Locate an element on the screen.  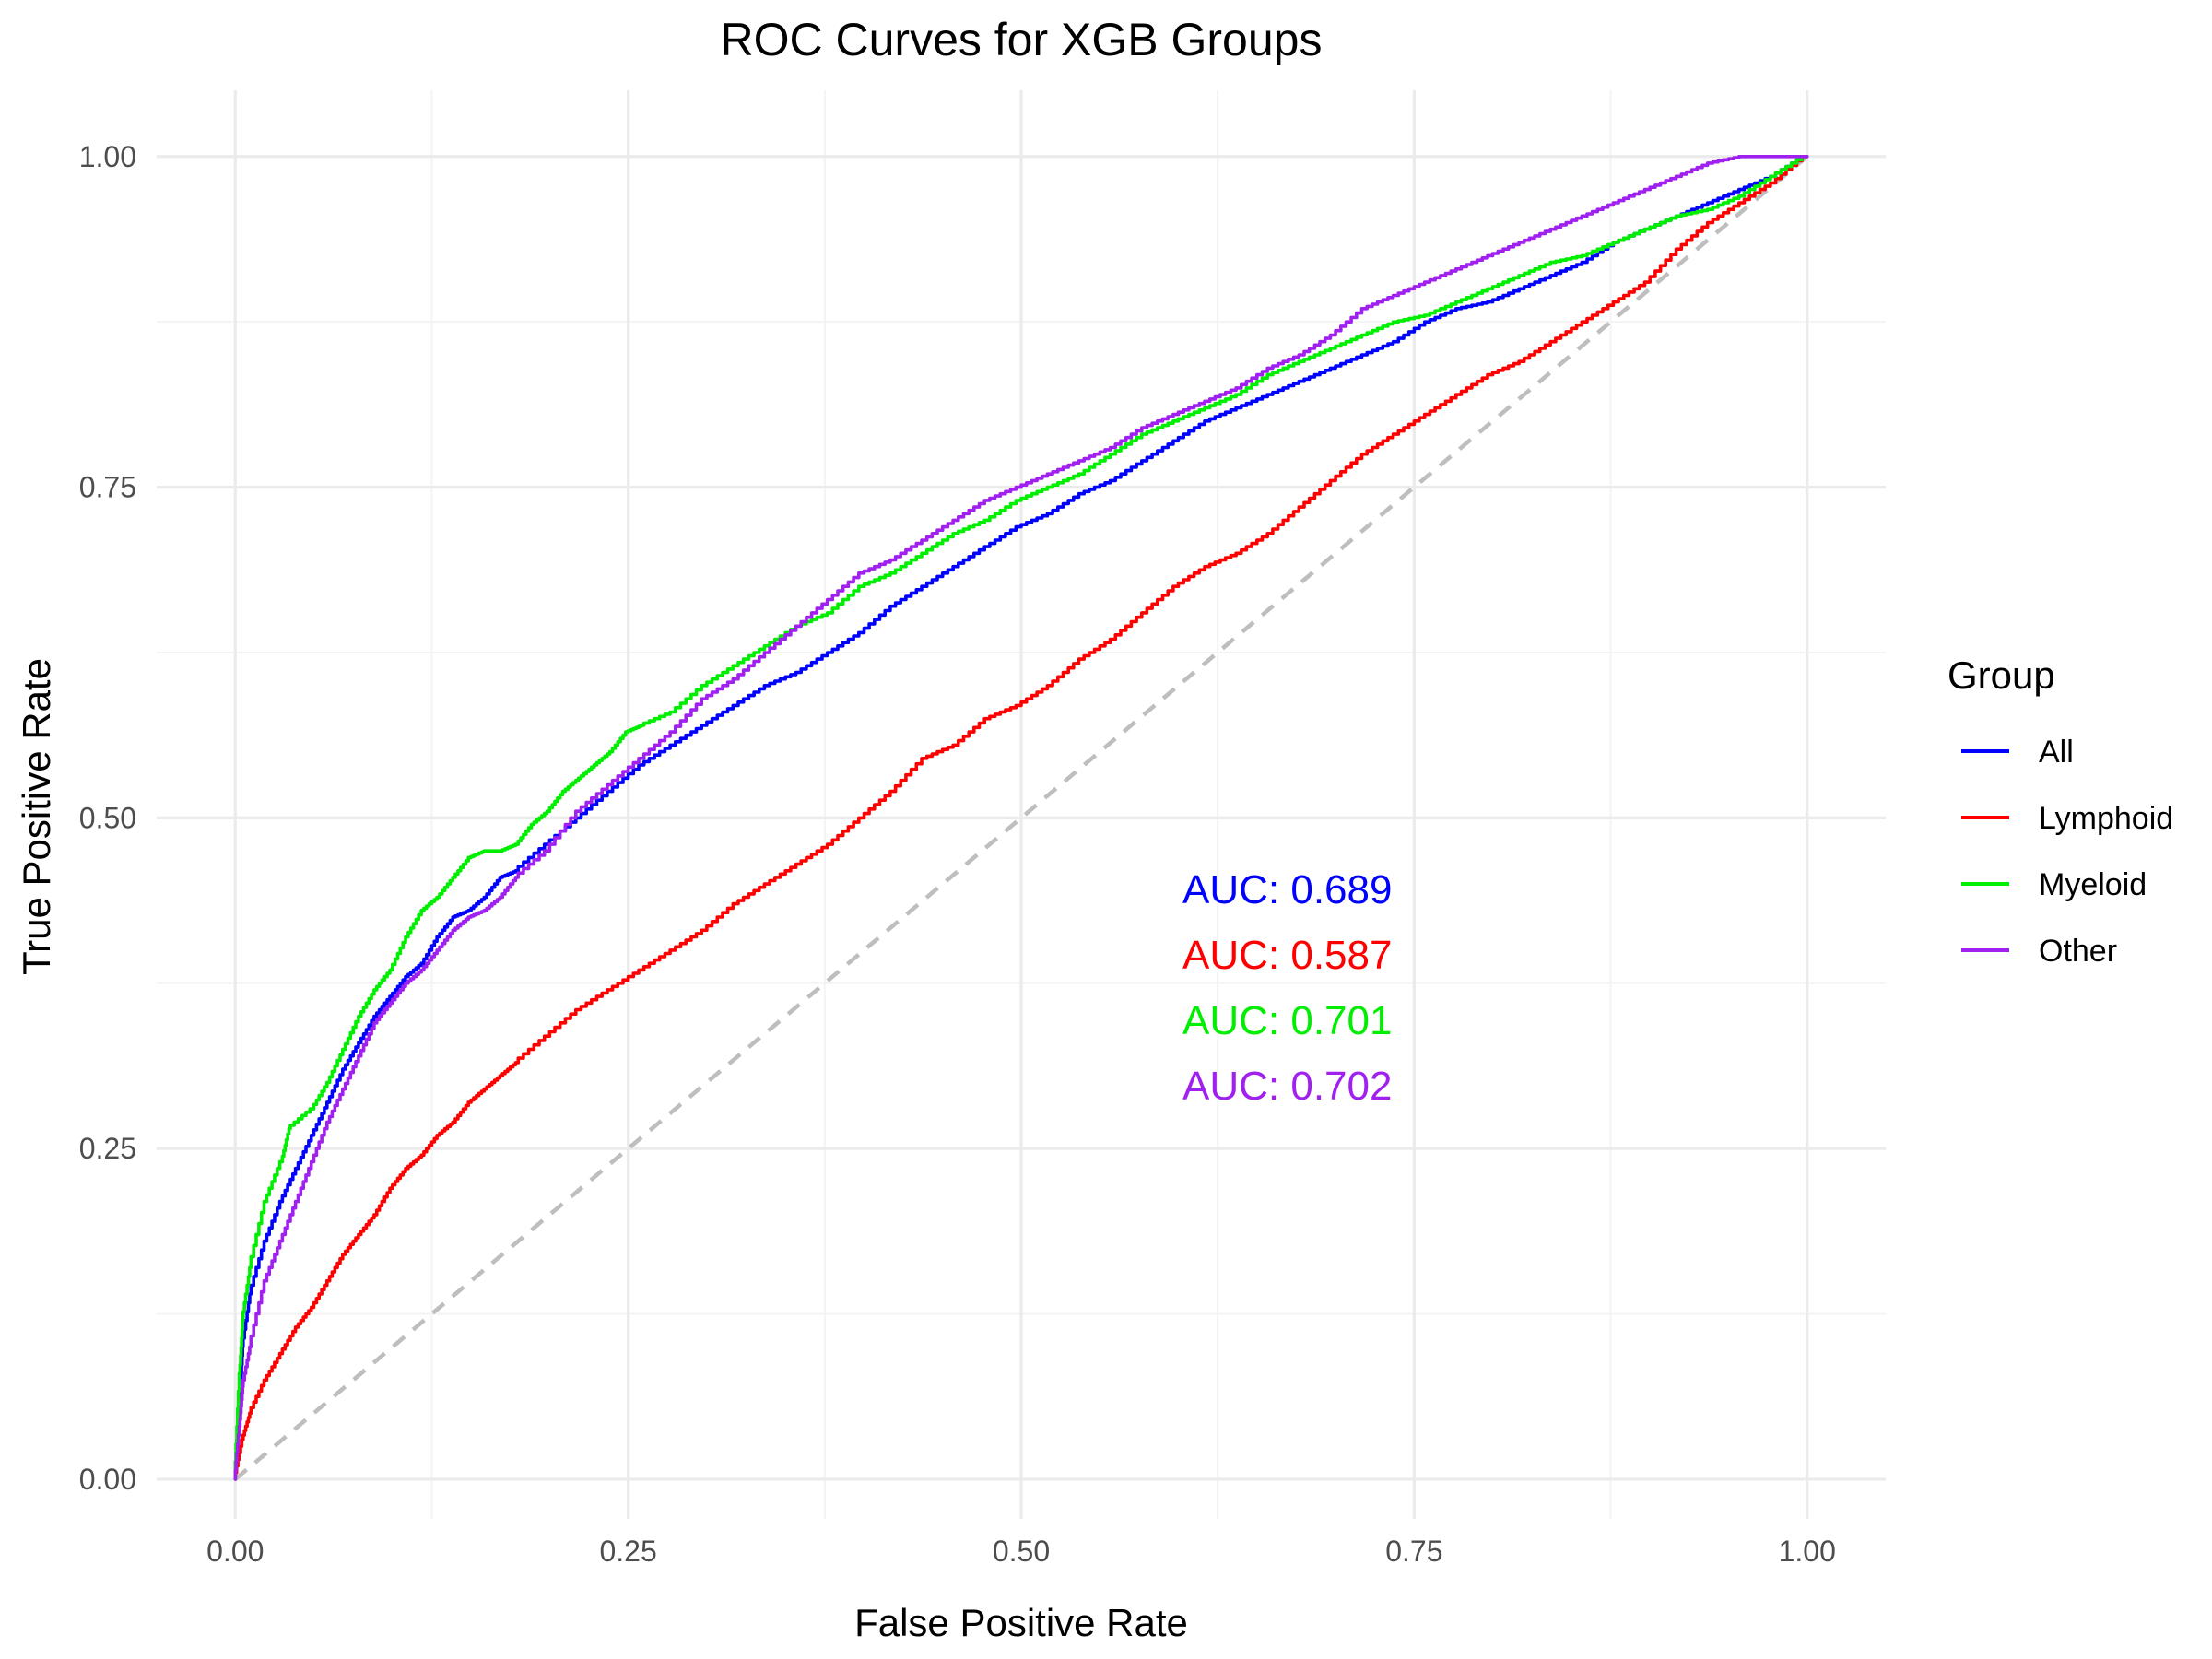
legend-label-myeloid: Myeloid is located at coordinates (2093, 884).